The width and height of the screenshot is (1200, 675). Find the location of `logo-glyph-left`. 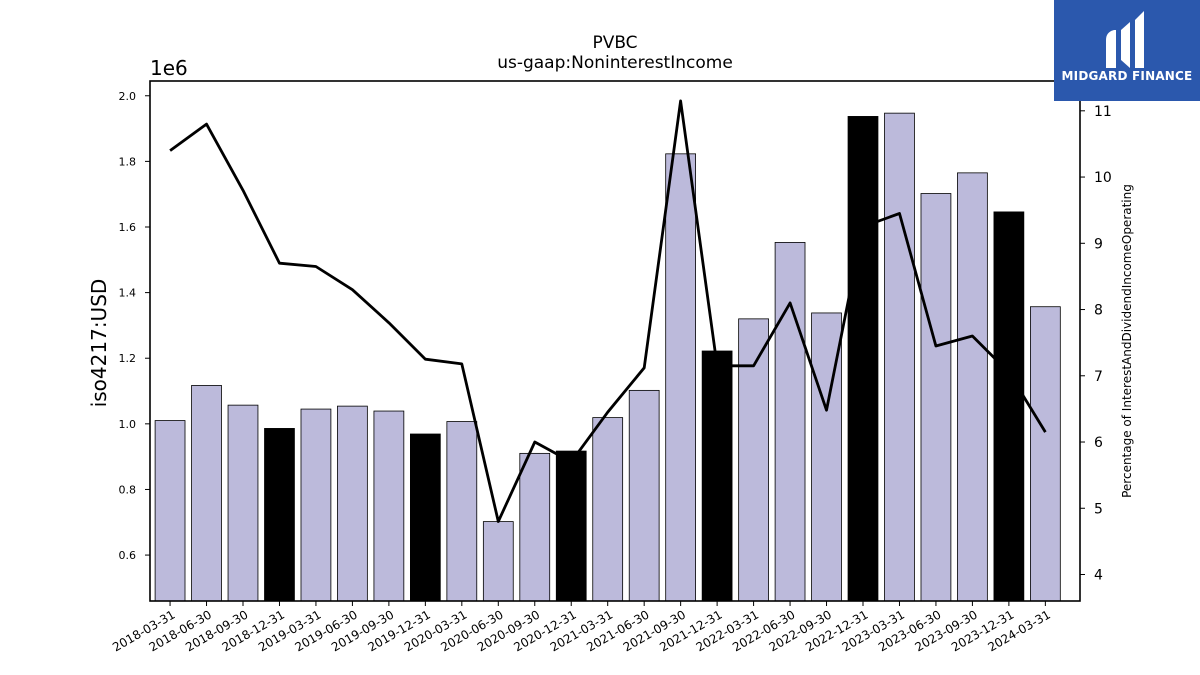

logo-glyph-left is located at coordinates (1111, 49).